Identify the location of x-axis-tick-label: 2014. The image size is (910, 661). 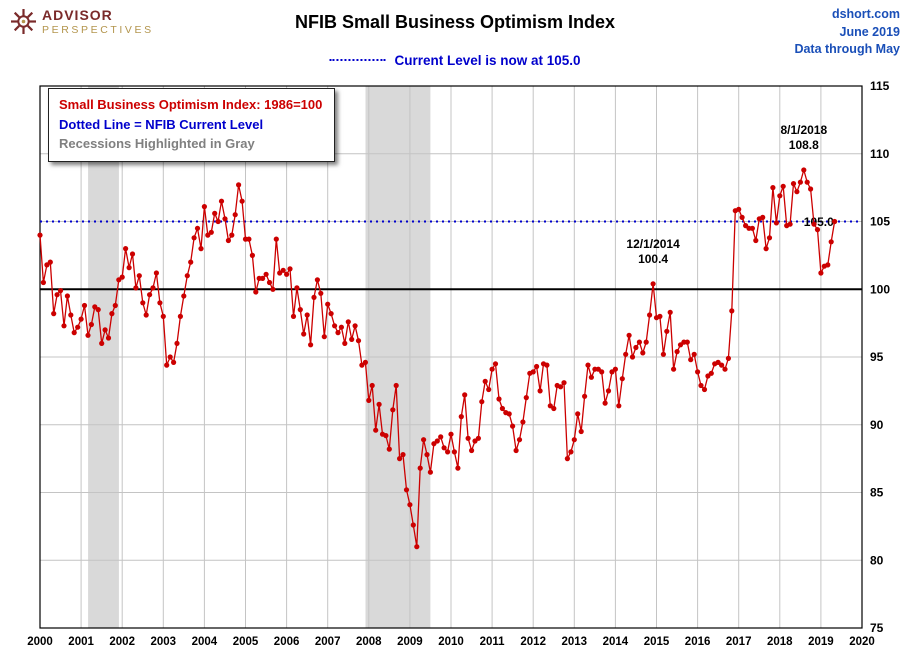
(616, 642).